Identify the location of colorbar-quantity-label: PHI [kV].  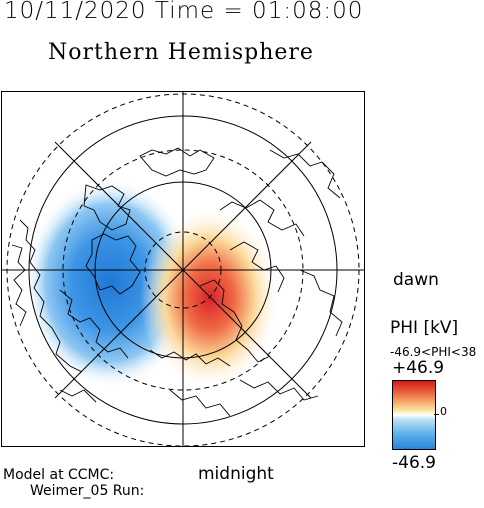
(424, 328).